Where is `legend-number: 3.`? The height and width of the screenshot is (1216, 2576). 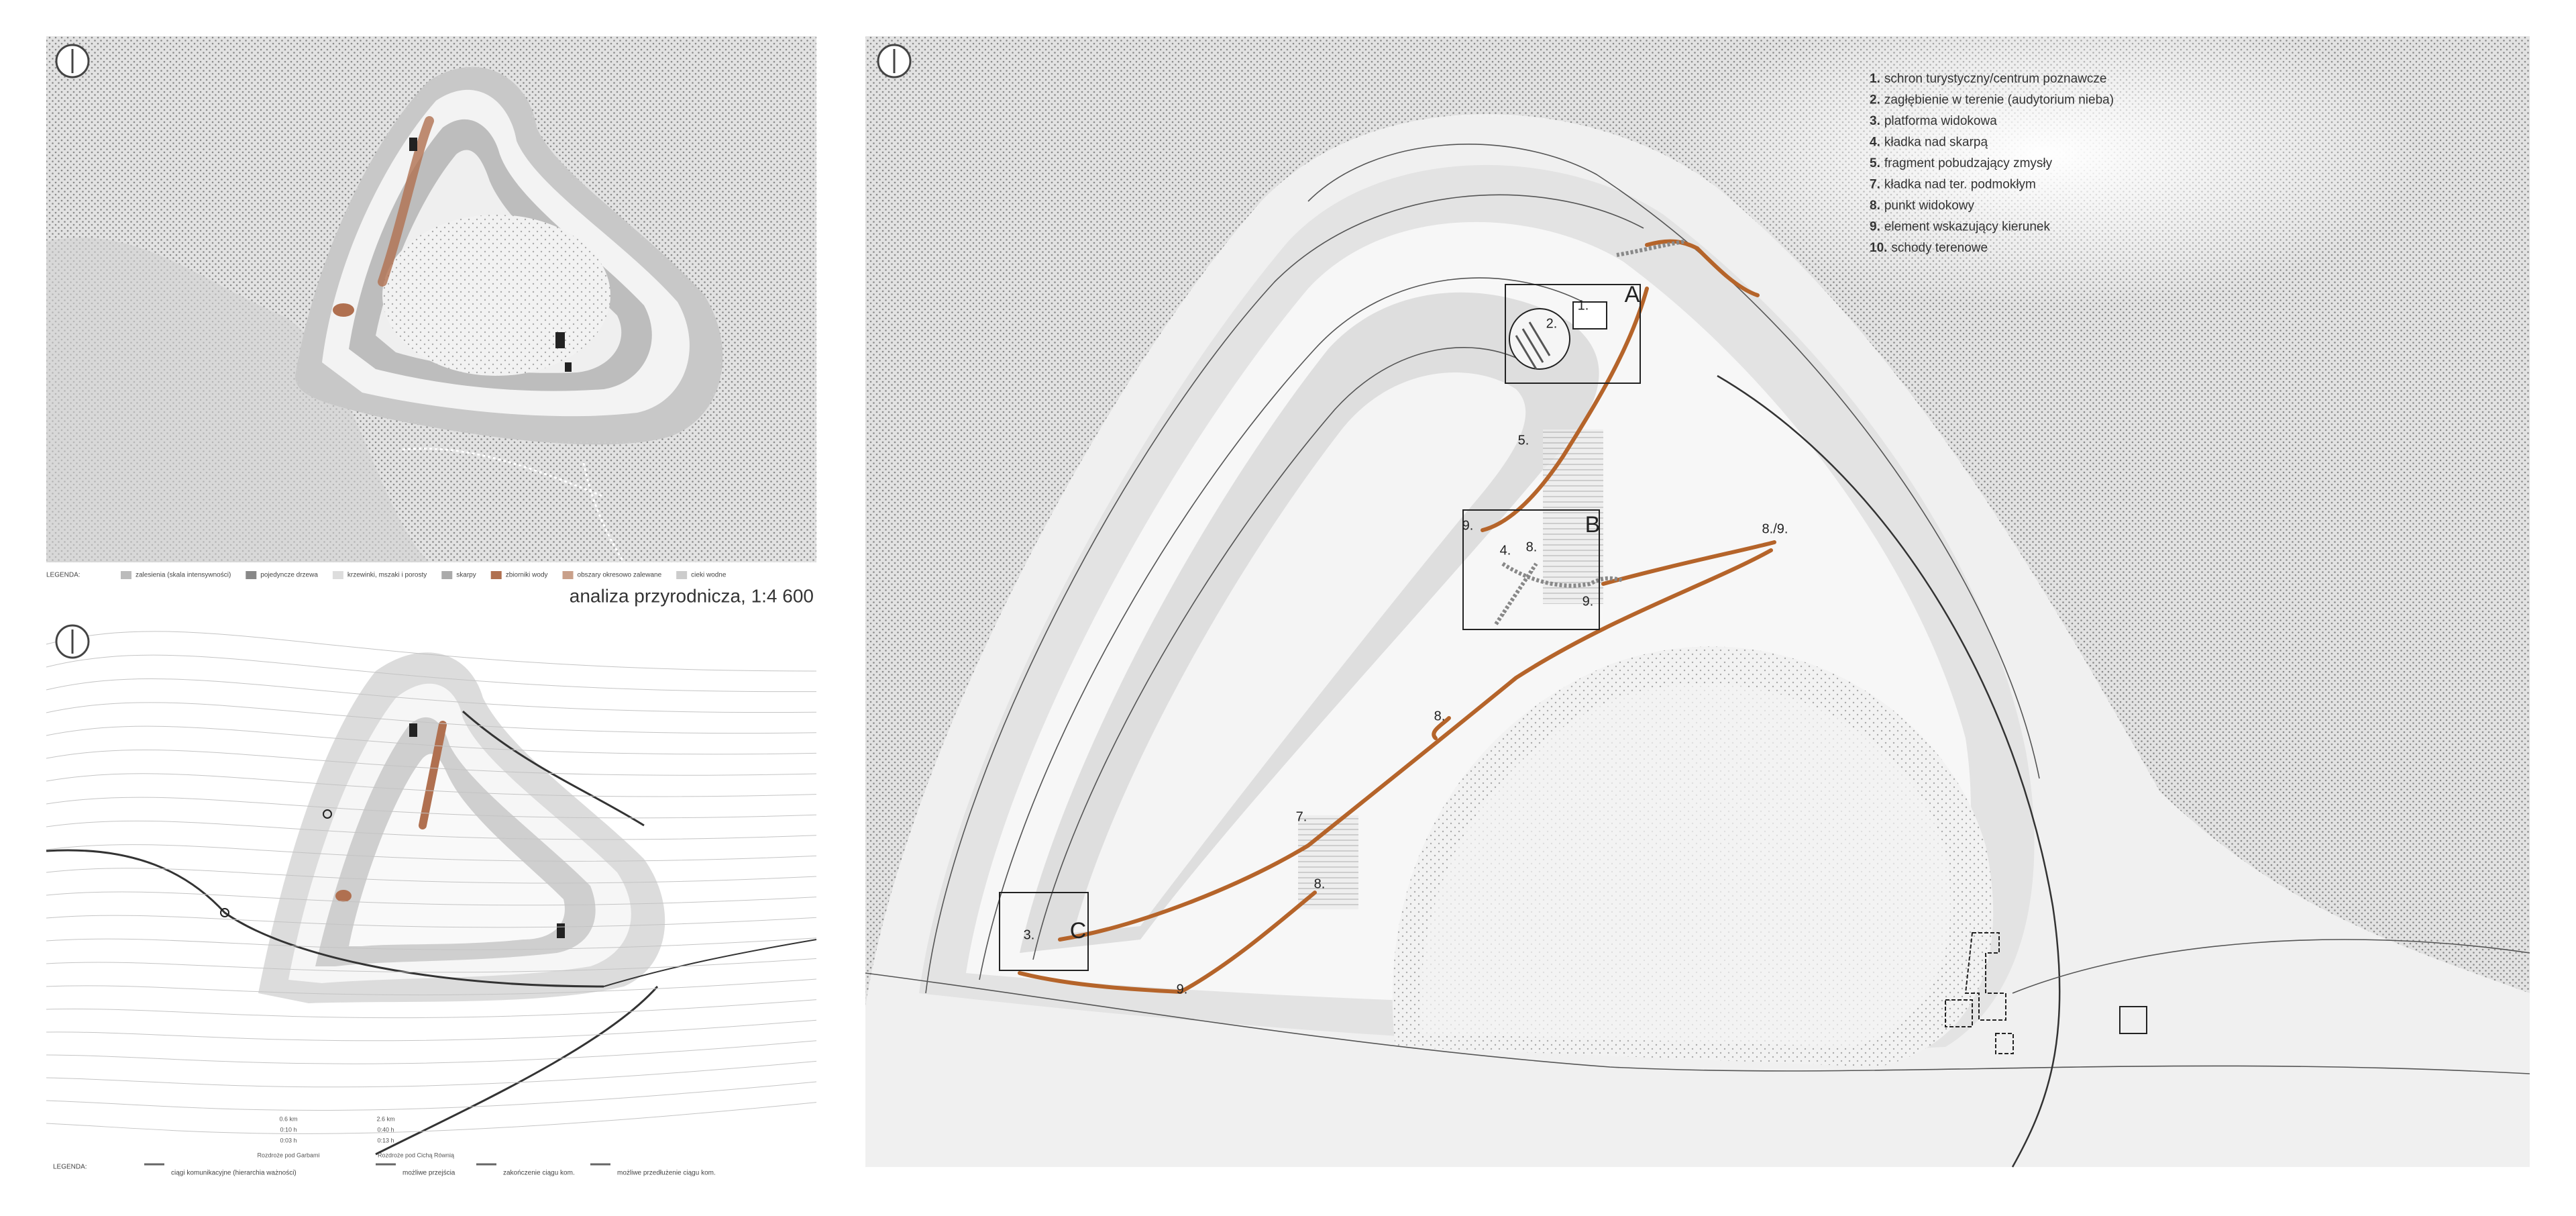 legend-number: 3. is located at coordinates (1875, 121).